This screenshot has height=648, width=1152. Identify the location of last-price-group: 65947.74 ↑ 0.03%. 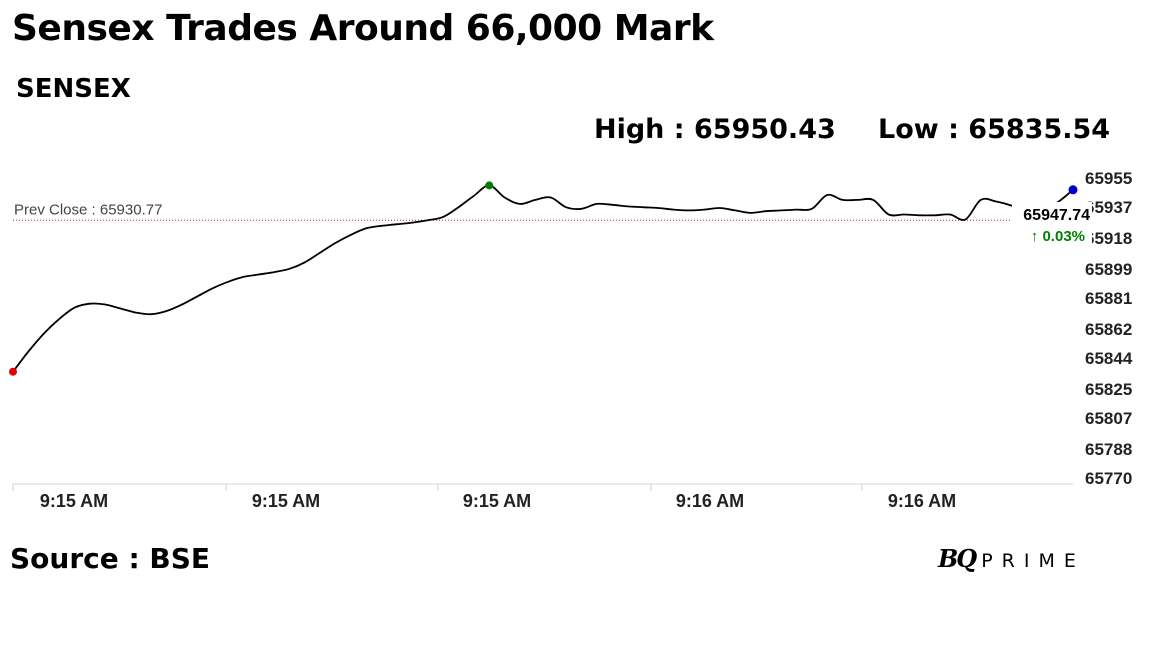
(1052, 224).